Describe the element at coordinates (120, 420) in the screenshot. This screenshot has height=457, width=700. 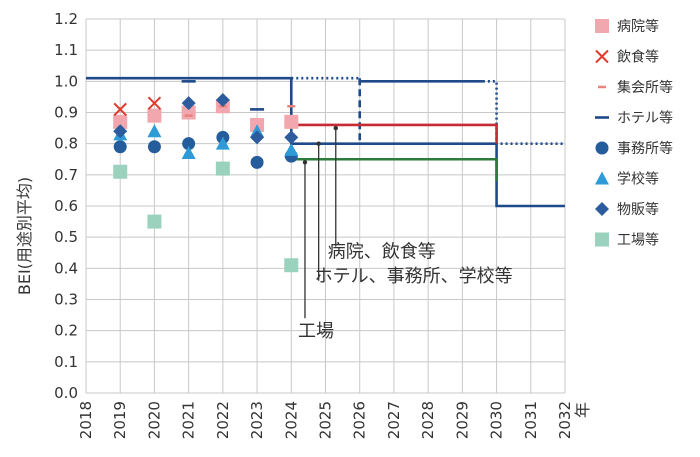
I see `x-tick-label: 2019` at that location.